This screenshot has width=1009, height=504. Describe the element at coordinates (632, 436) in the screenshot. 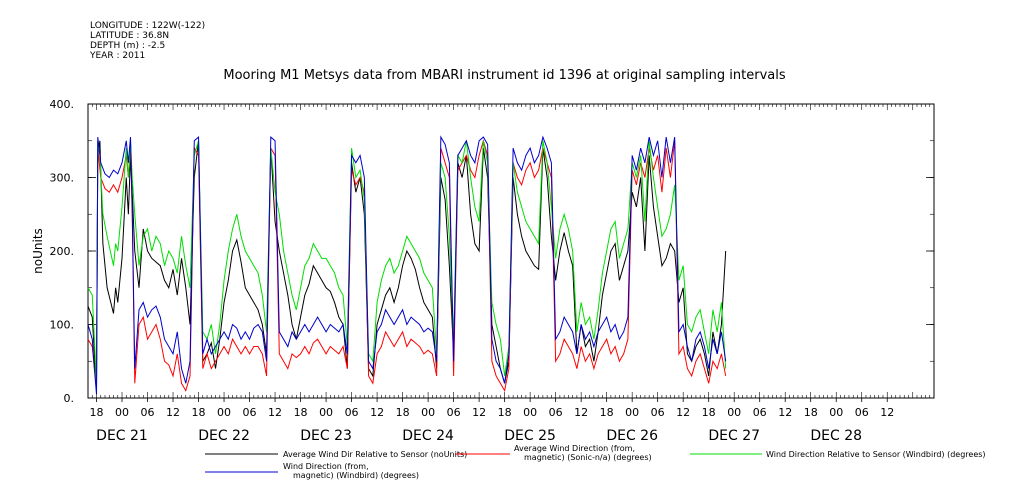

I see `day-label: DEC 26` at that location.